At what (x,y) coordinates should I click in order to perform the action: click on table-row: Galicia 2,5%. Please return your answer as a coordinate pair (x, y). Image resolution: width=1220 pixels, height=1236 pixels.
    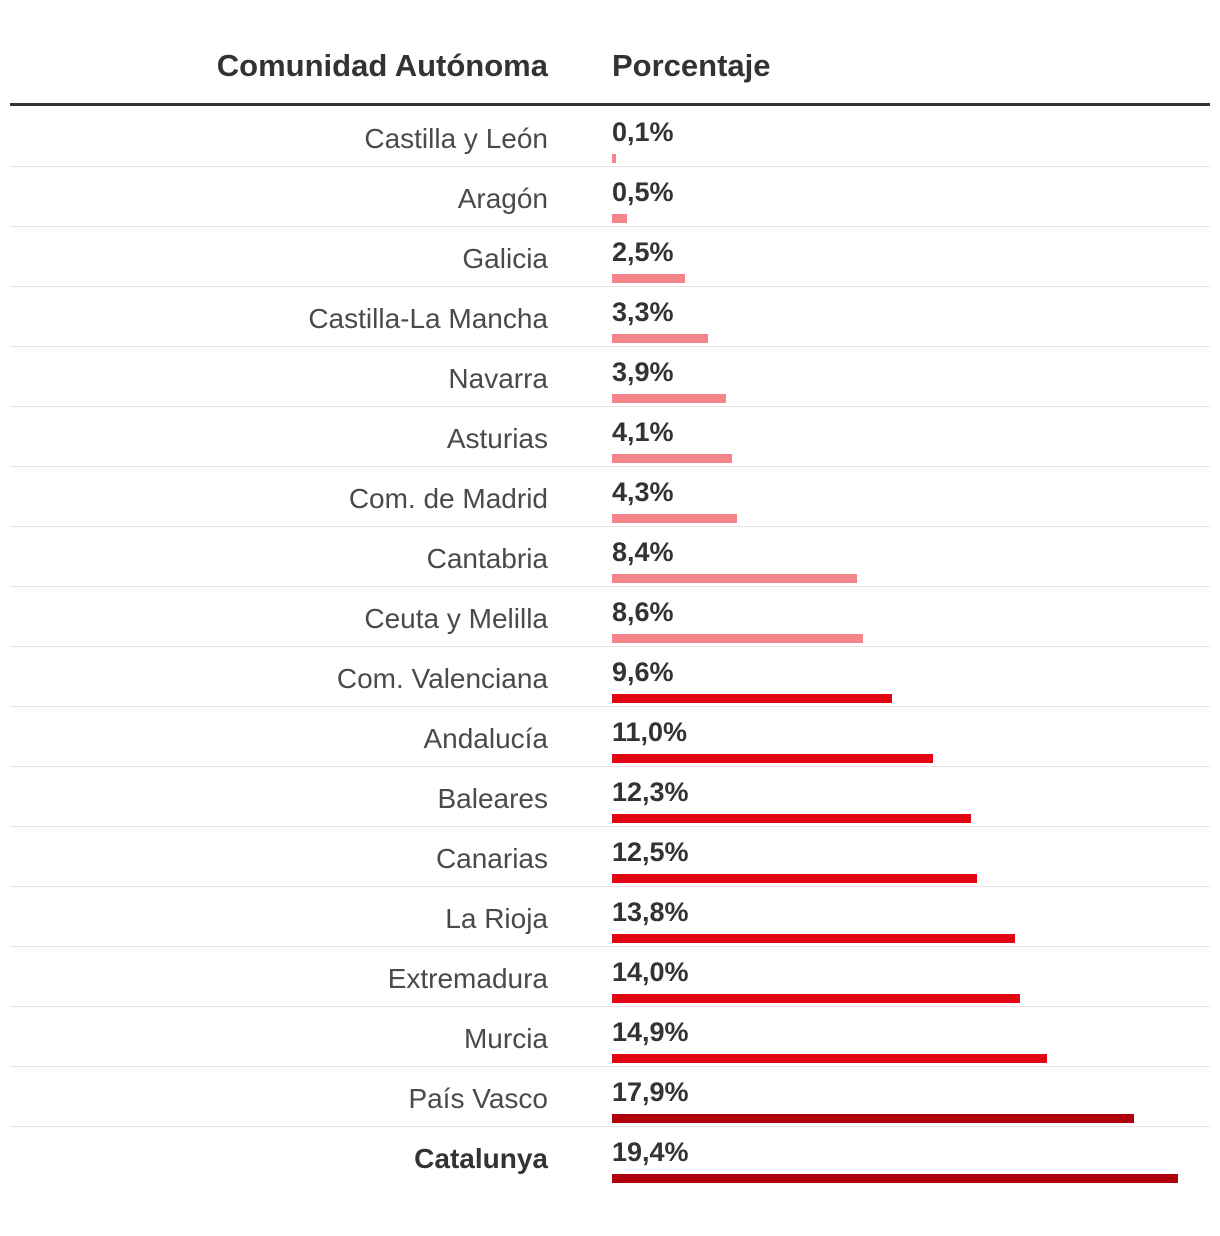
    Looking at the image, I should click on (610, 257).